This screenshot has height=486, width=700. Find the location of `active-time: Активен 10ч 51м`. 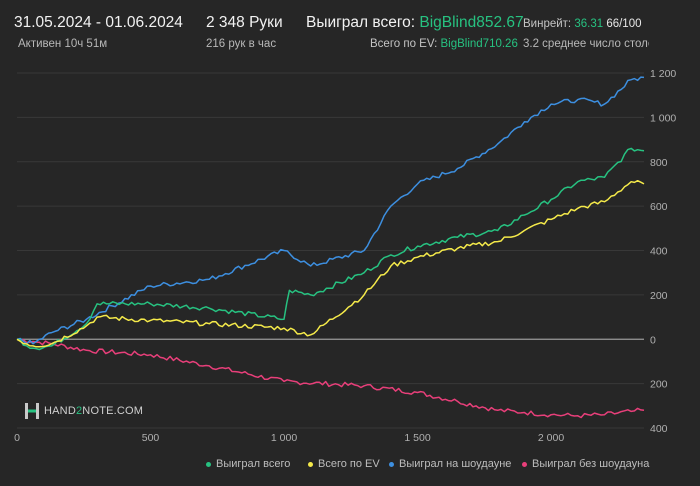

active-time: Активен 10ч 51м is located at coordinates (63, 44).